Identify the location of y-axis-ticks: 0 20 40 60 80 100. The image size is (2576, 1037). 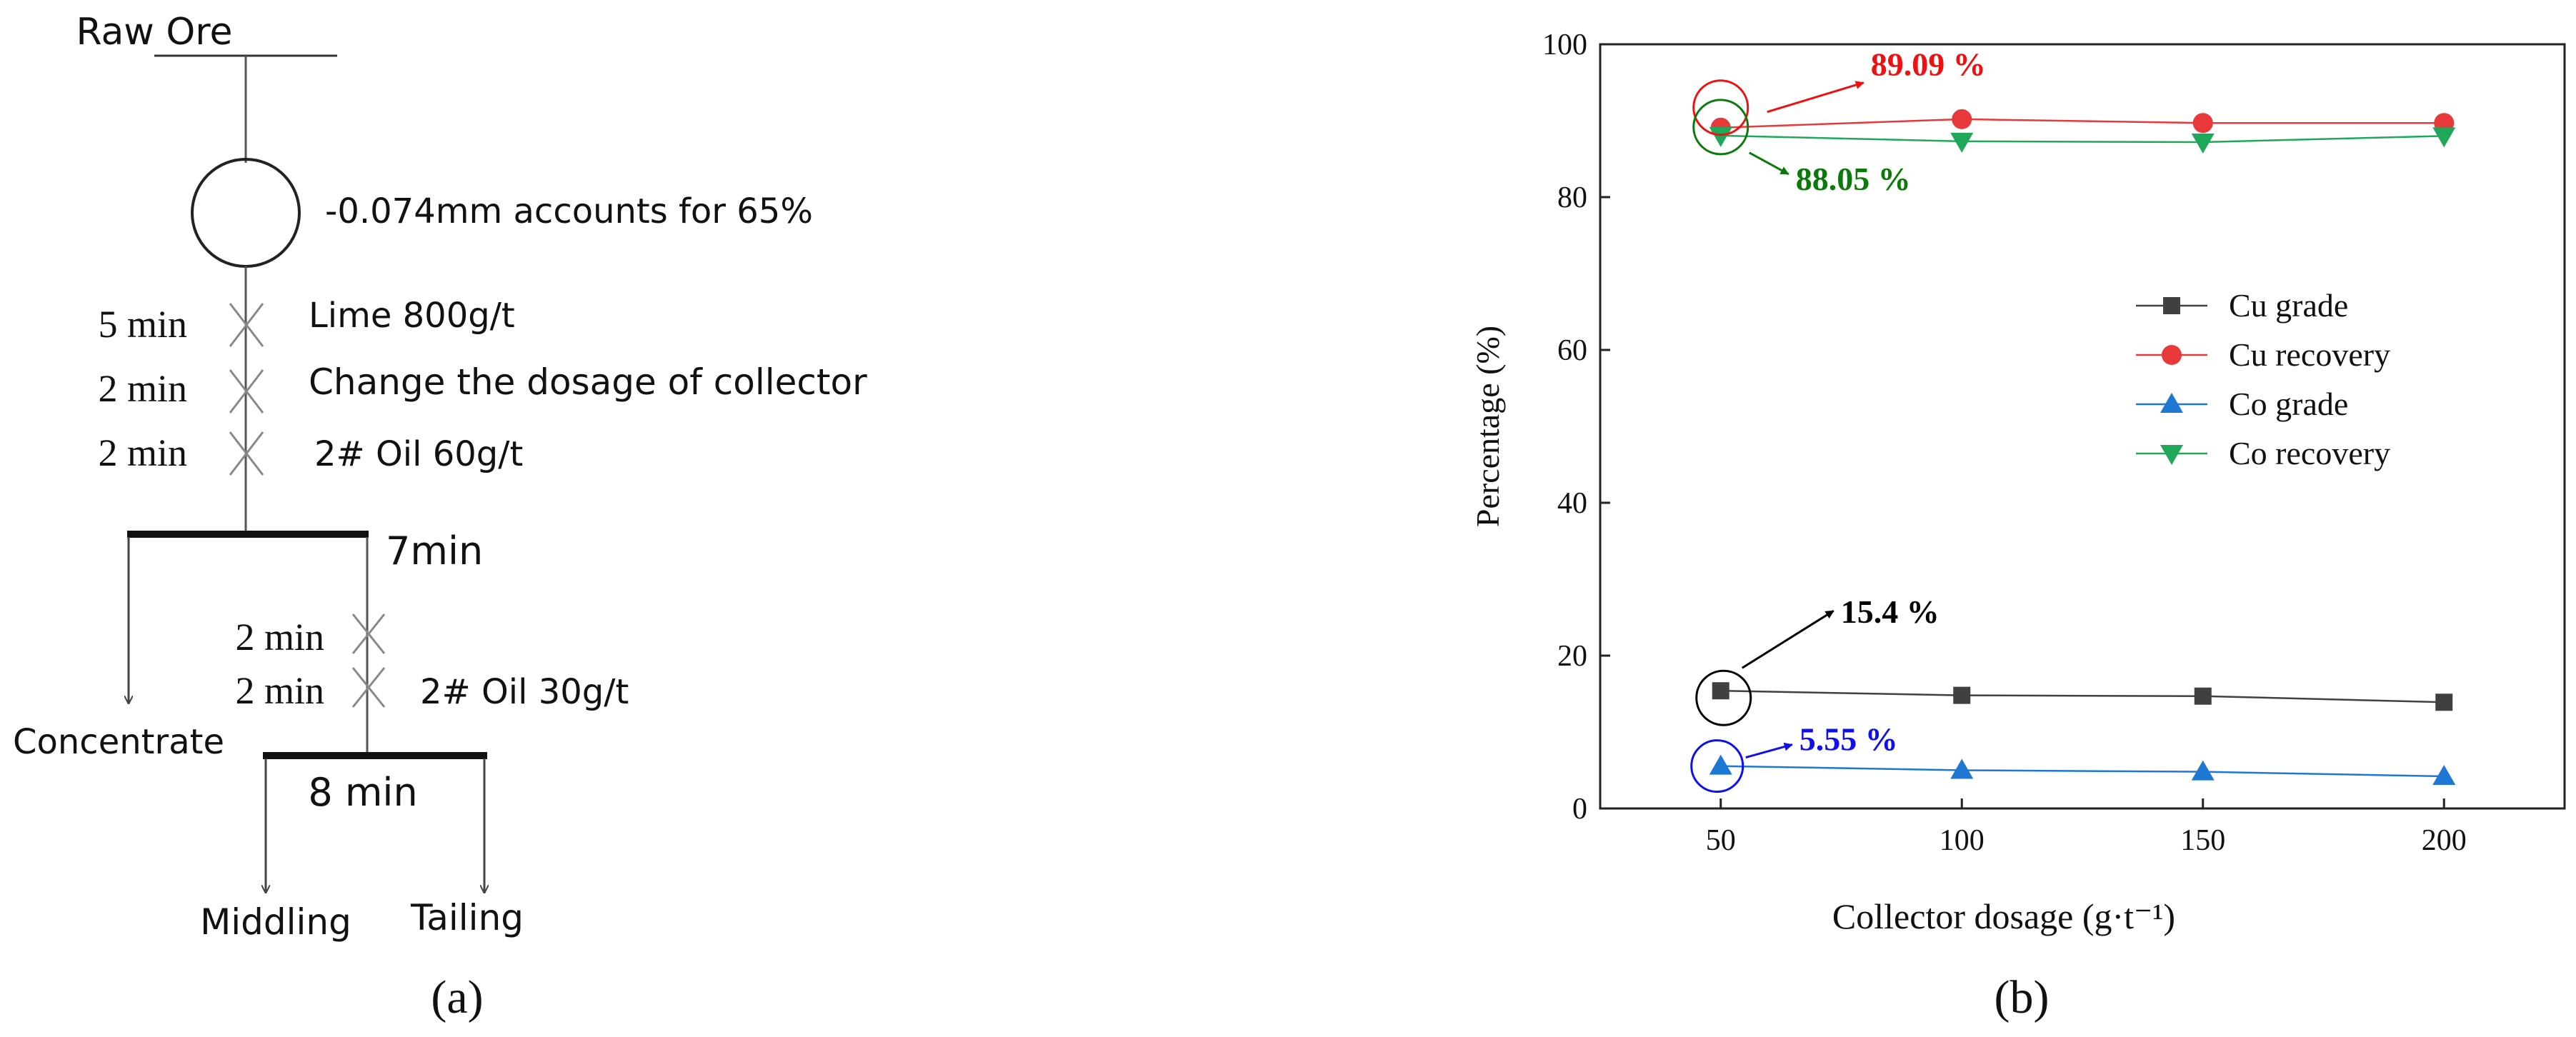
(1576, 427).